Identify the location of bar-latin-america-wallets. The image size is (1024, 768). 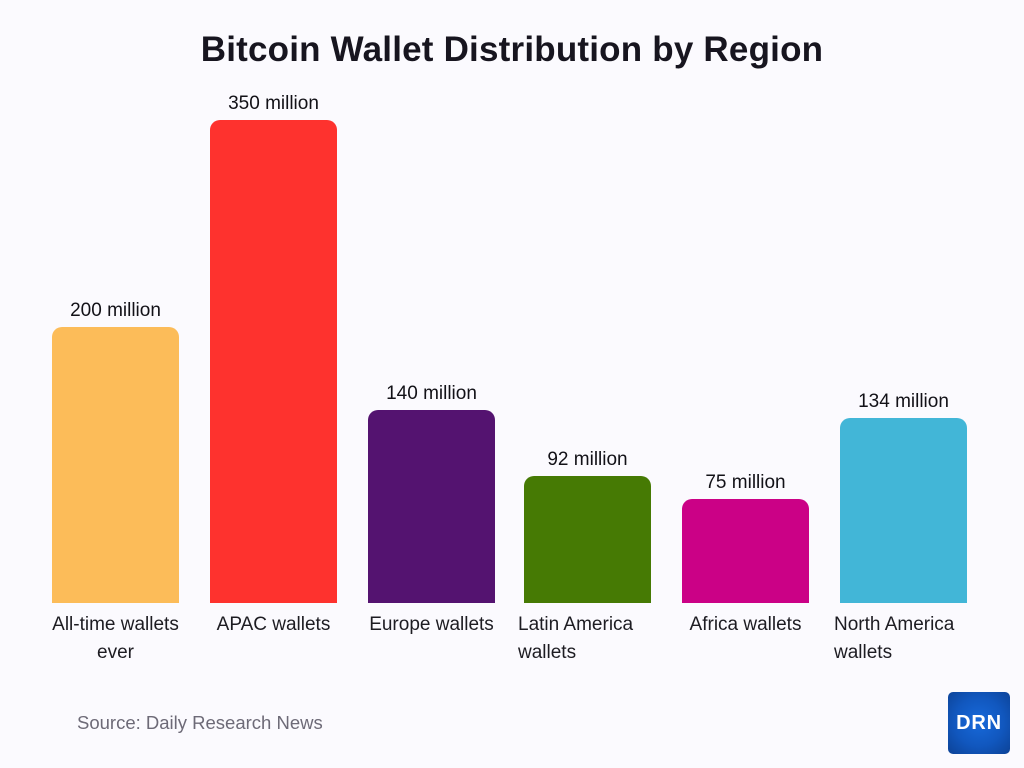
(587, 539).